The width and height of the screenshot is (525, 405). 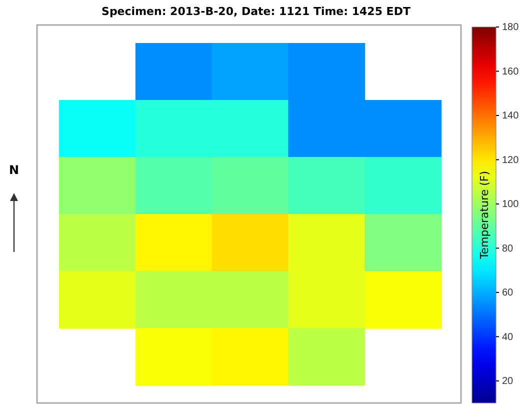 What do you see at coordinates (511, 160) in the screenshot?
I see `color-bar-label: 120` at bounding box center [511, 160].